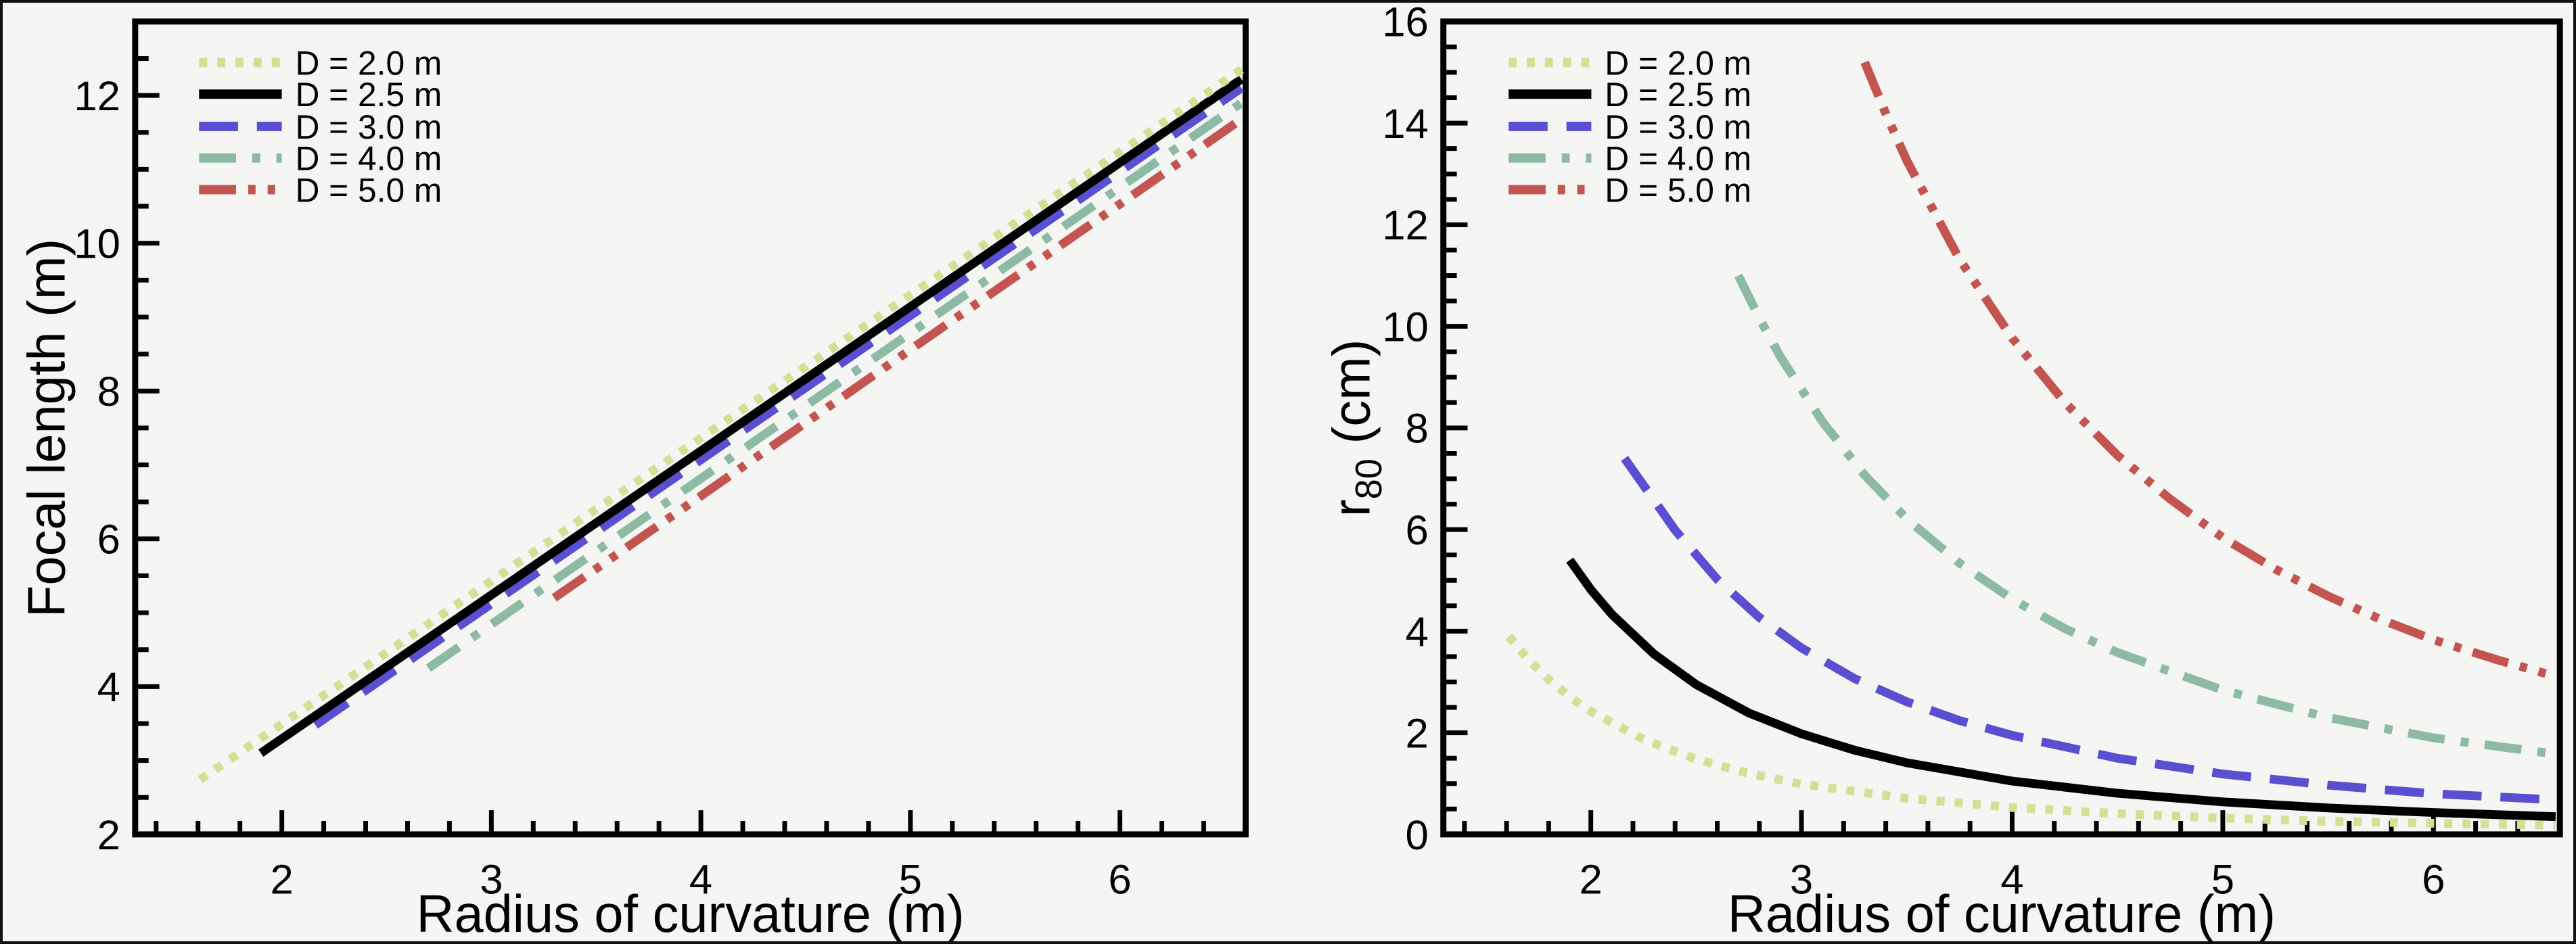 Image resolution: width=2576 pixels, height=944 pixels. What do you see at coordinates (690, 913) in the screenshot?
I see `x-axis-title-left: Radius of curvature (m)` at bounding box center [690, 913].